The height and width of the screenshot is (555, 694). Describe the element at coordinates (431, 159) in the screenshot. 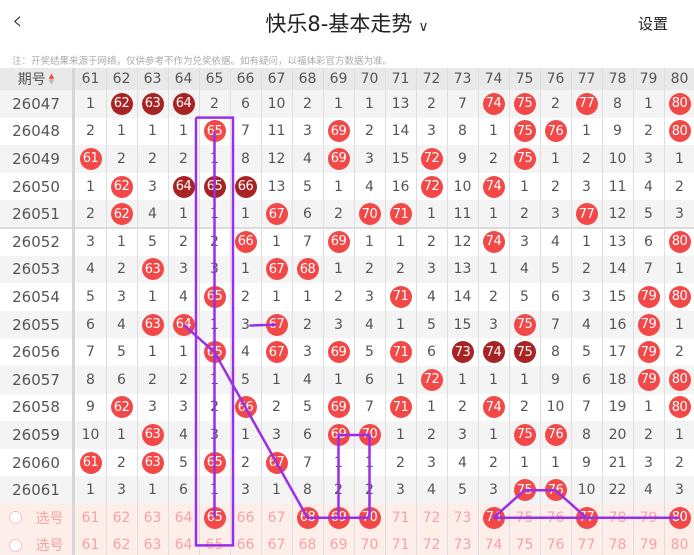

I see `trend-cell: 72` at that location.